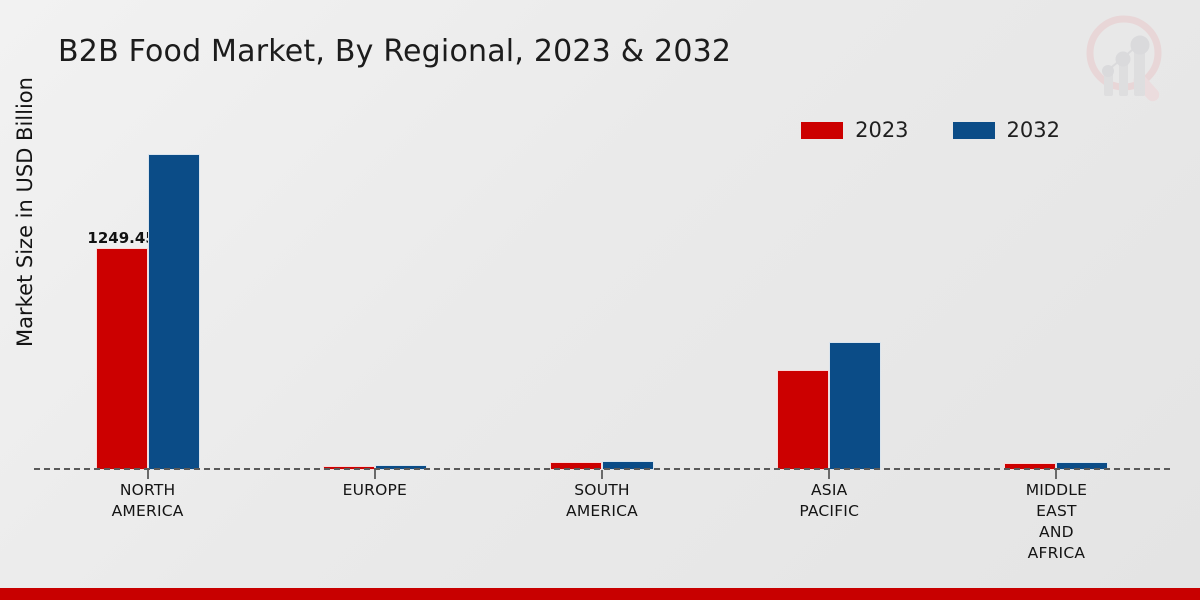 This screenshot has width=1200, height=600. What do you see at coordinates (829, 501) in the screenshot?
I see `category-label-3: ASIA PACIFIC` at bounding box center [829, 501].